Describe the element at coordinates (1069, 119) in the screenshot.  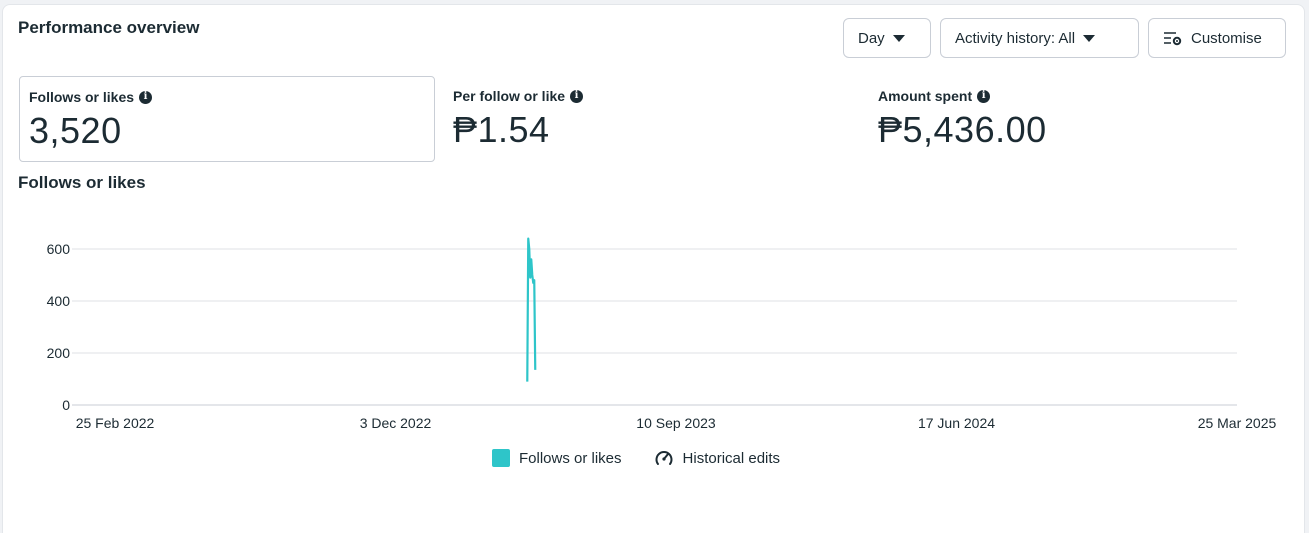
I see `metric-amount-spent: Amount spent i ₱5,436.00` at that location.